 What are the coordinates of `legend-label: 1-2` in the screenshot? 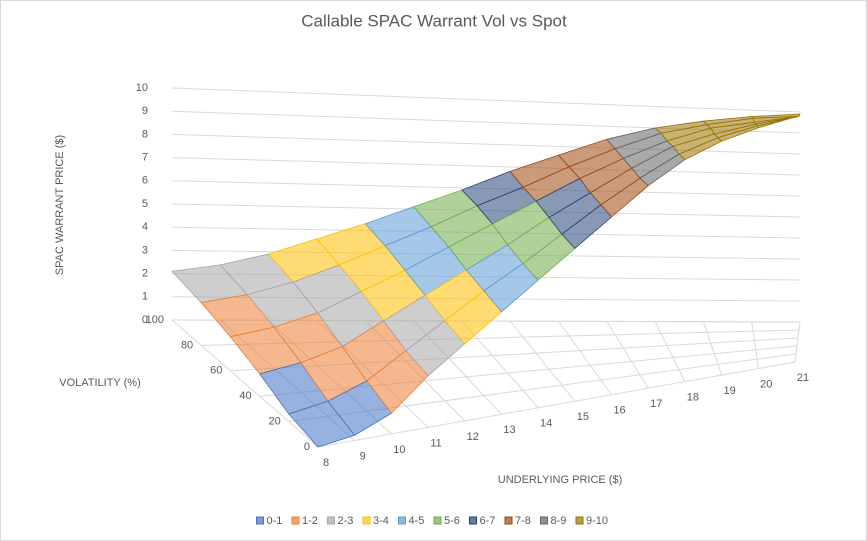 It's located at (310, 521).